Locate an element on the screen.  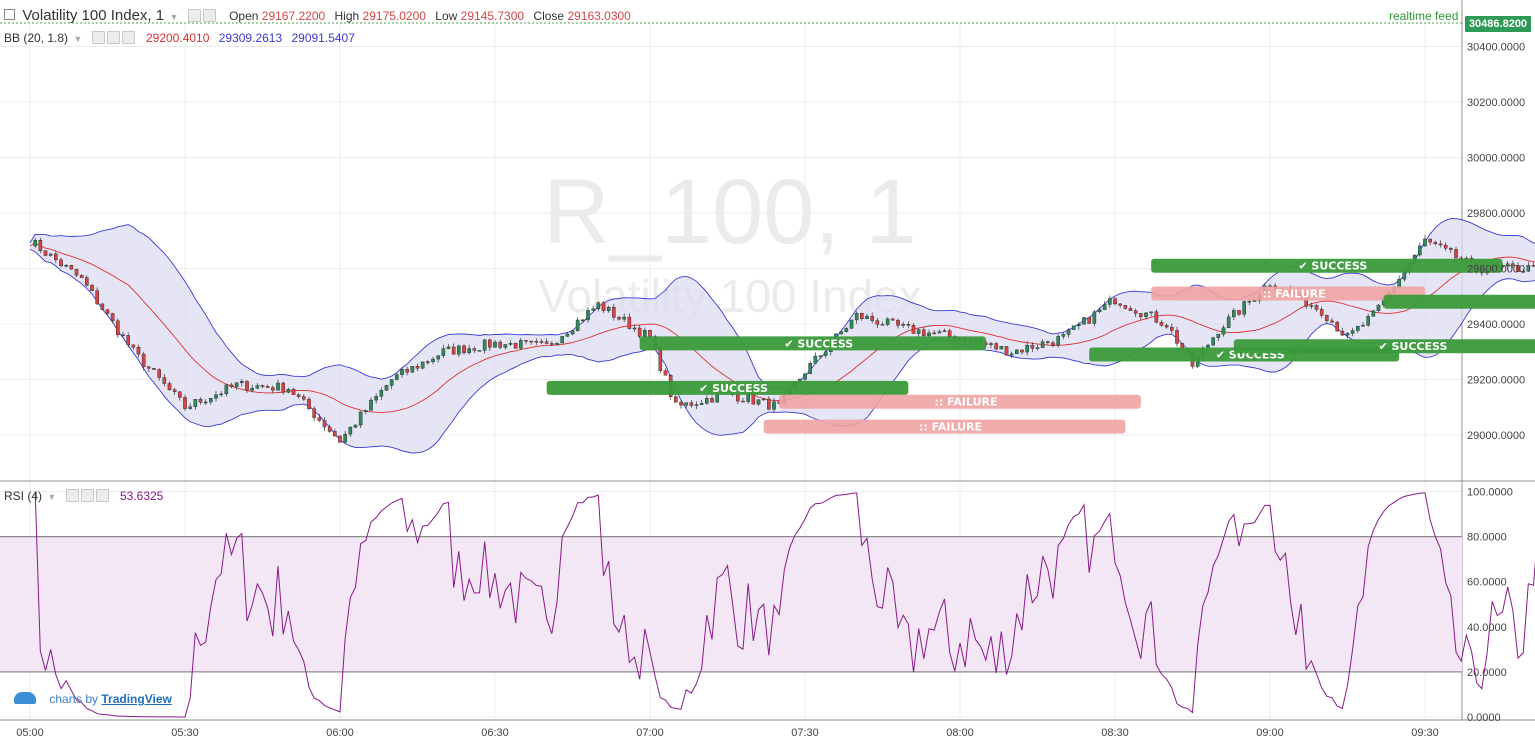
bb-menu-caret-icon: ▼ is located at coordinates (78, 39).